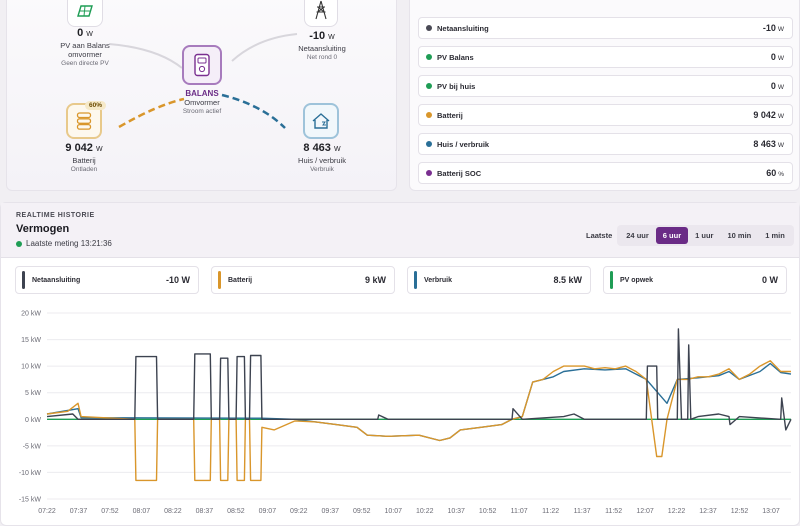  Describe the element at coordinates (637, 280) in the screenshot. I see `legend-label: PV opwek` at that location.